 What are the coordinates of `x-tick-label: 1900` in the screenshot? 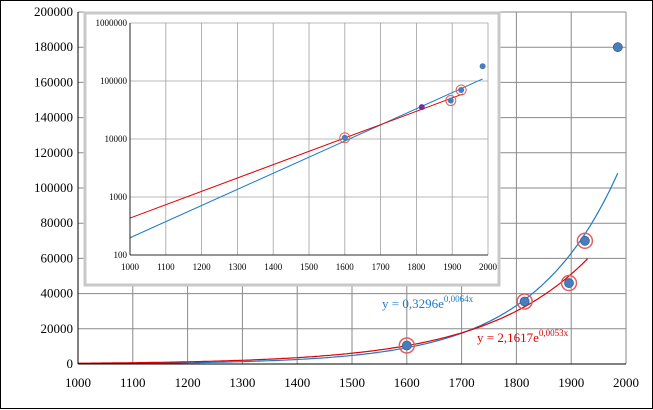 It's located at (571, 382).